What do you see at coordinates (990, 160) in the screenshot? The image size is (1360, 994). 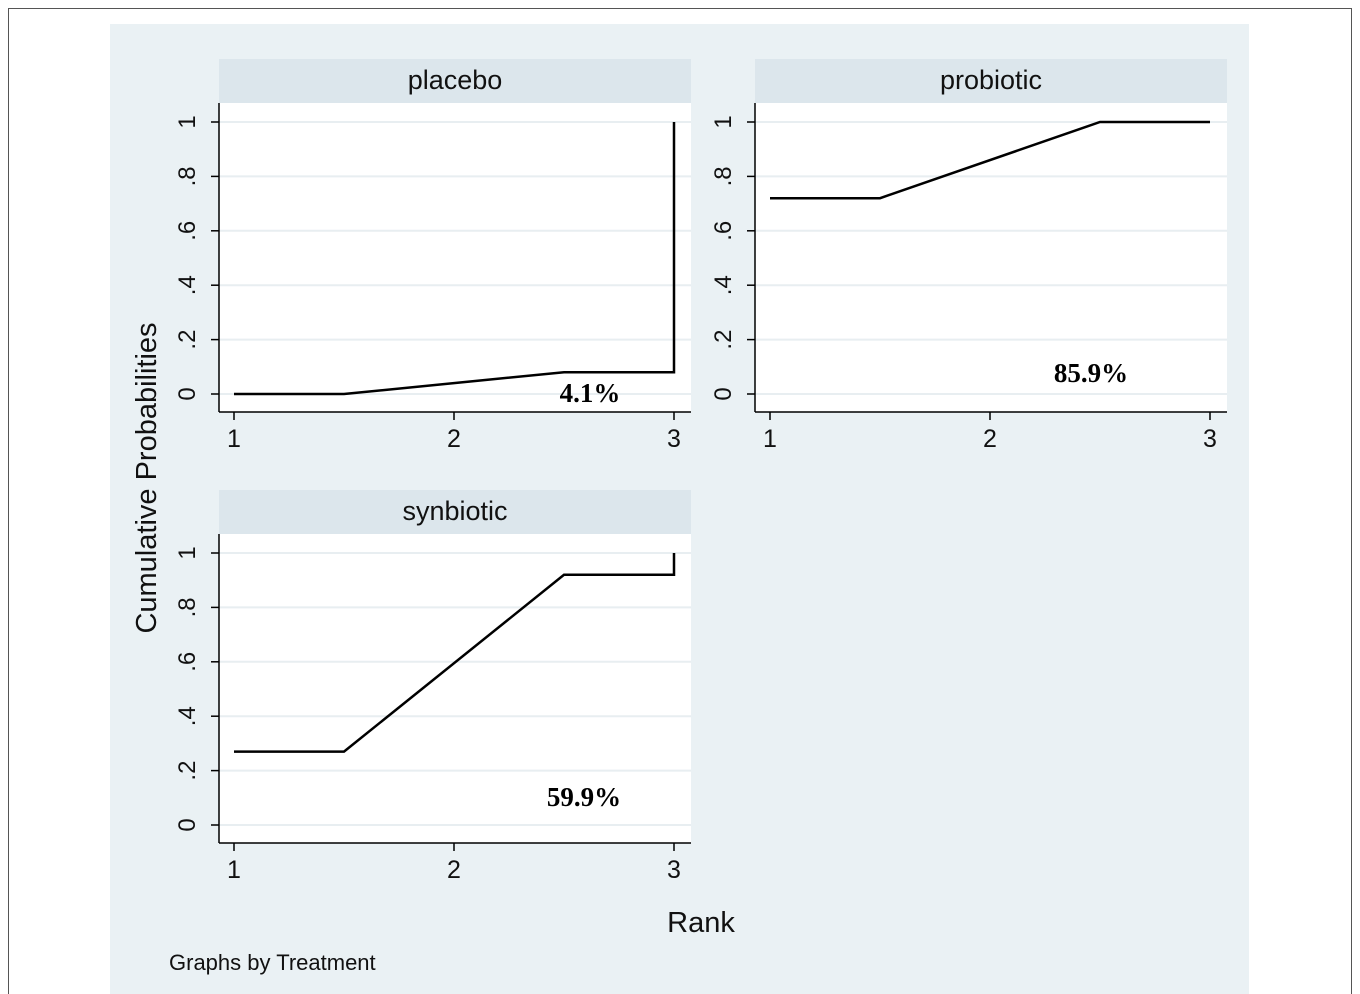 I see `series-line-probiotic` at bounding box center [990, 160].